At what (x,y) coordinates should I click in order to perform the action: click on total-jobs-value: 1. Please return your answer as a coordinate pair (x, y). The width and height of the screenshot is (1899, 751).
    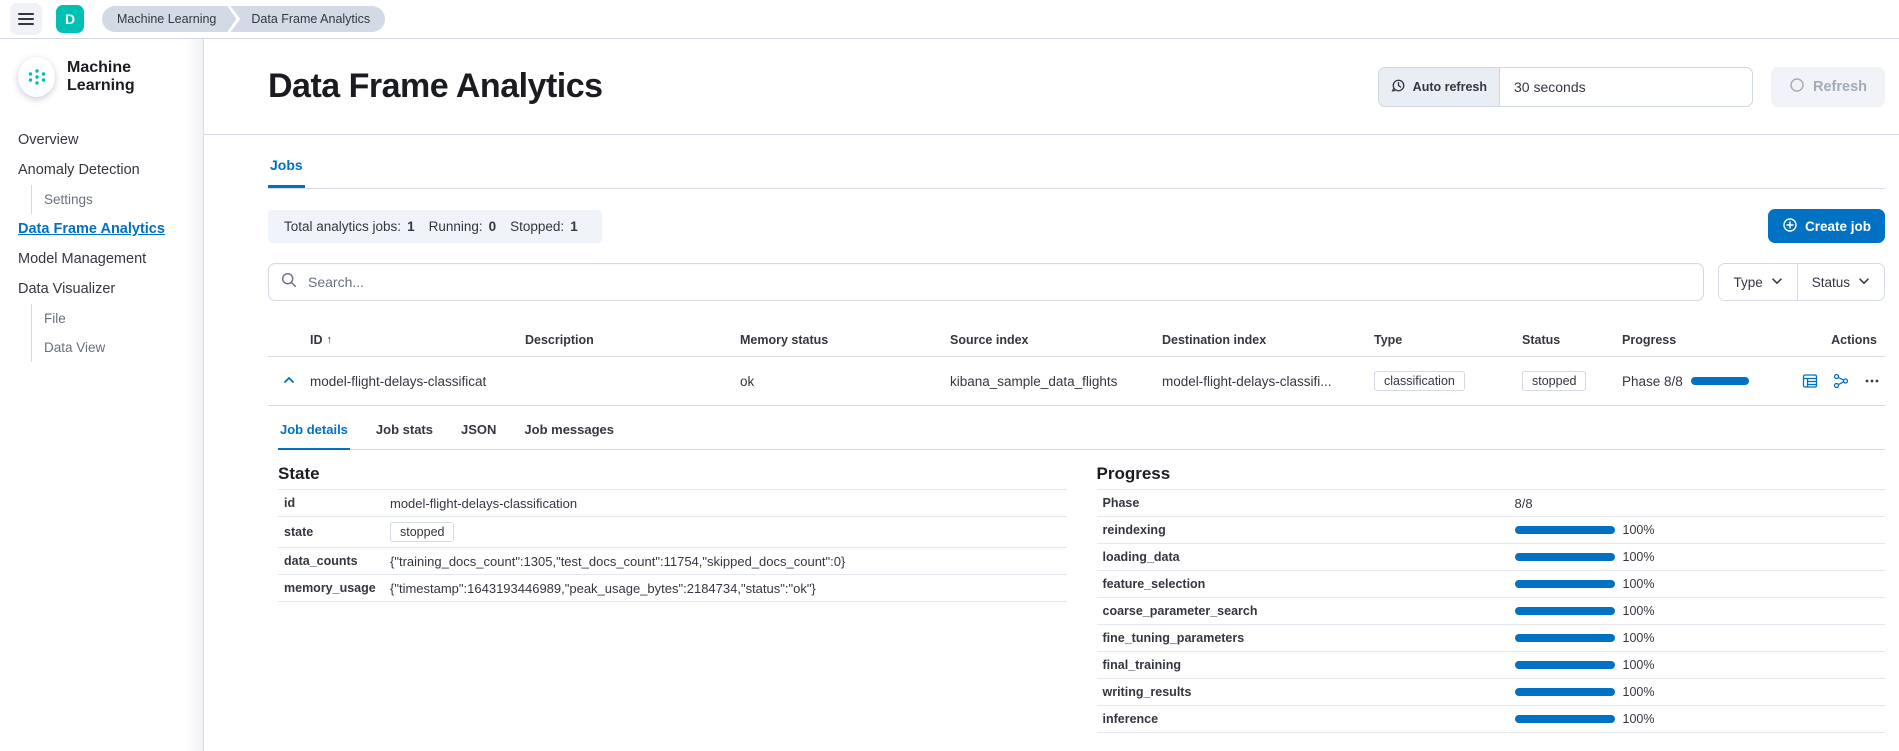
    Looking at the image, I should click on (411, 226).